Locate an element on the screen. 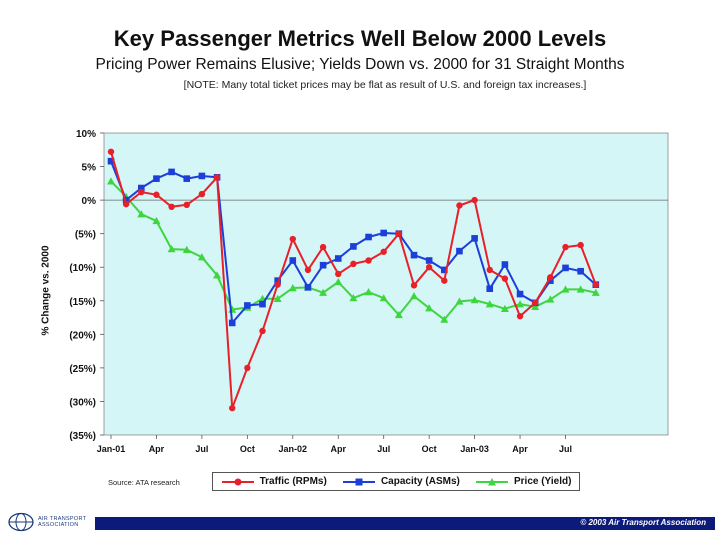 The image size is (720, 540). y-tick-label: (10%) is located at coordinates (82, 268).